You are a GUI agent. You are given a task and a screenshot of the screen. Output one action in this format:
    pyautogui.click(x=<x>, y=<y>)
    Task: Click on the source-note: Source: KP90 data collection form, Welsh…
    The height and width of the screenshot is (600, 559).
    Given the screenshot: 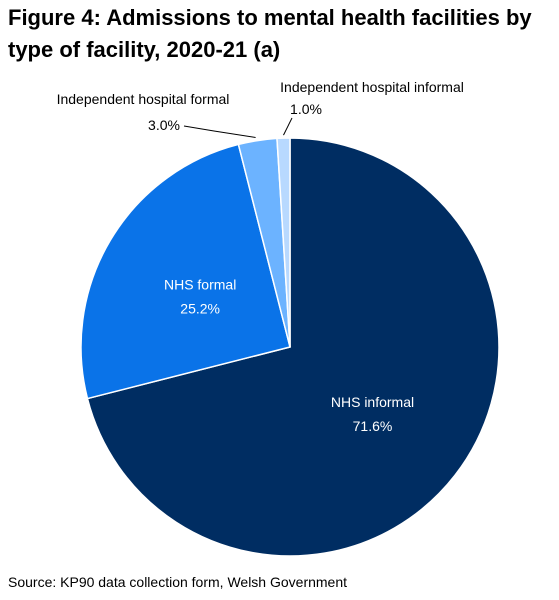 What is the action you would take?
    pyautogui.click(x=178, y=582)
    